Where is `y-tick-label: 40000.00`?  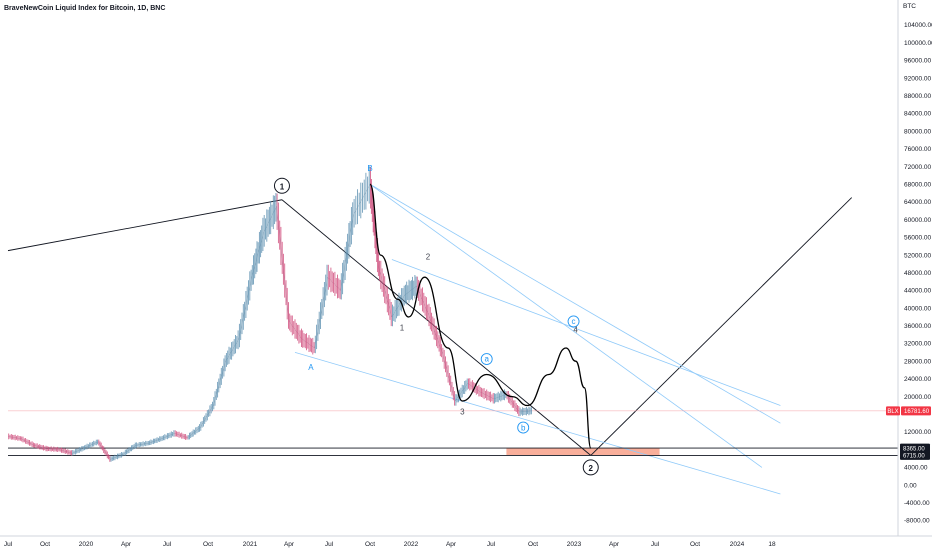 y-tick-label: 40000.00 is located at coordinates (917, 308).